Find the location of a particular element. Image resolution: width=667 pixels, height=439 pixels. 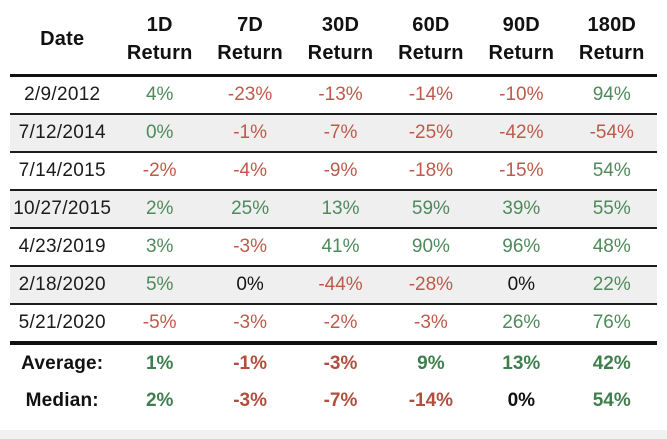

column-period: 30D is located at coordinates (340, 25).